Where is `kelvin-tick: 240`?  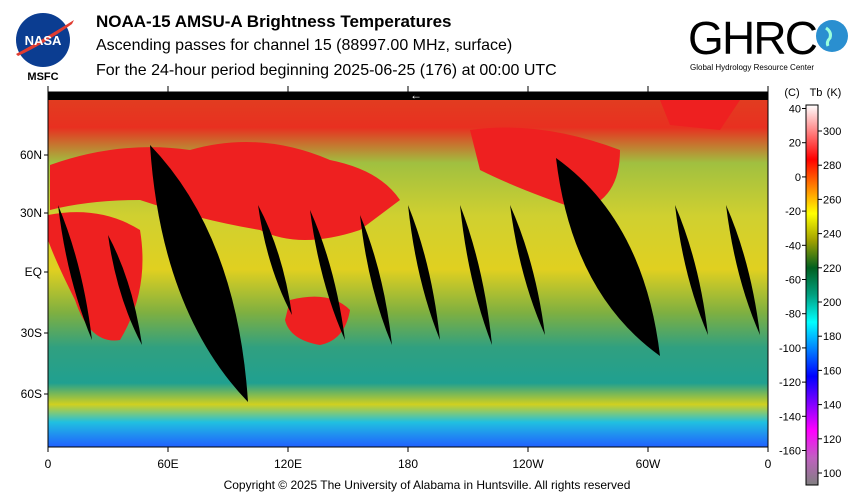
kelvin-tick: 240 is located at coordinates (832, 235).